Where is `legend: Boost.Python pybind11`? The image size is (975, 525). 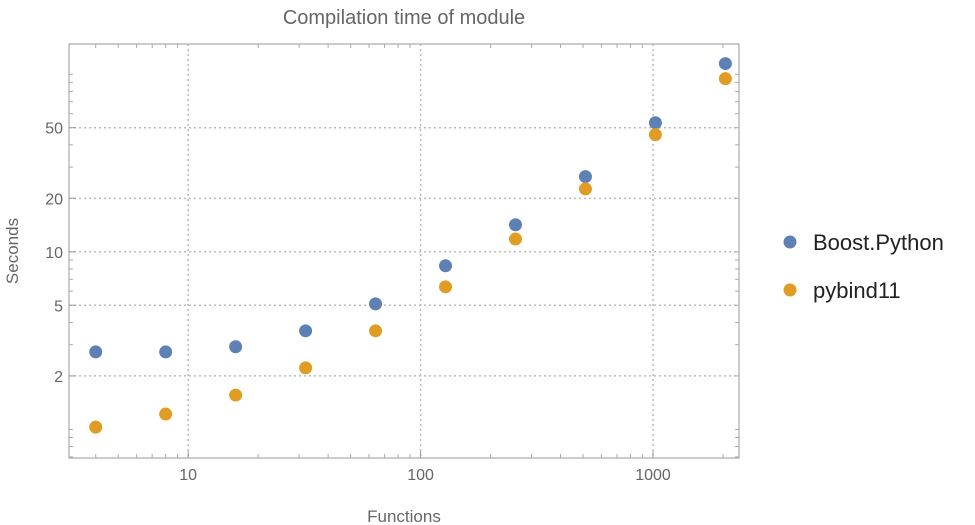 legend: Boost.Python pybind11 is located at coordinates (863, 266).